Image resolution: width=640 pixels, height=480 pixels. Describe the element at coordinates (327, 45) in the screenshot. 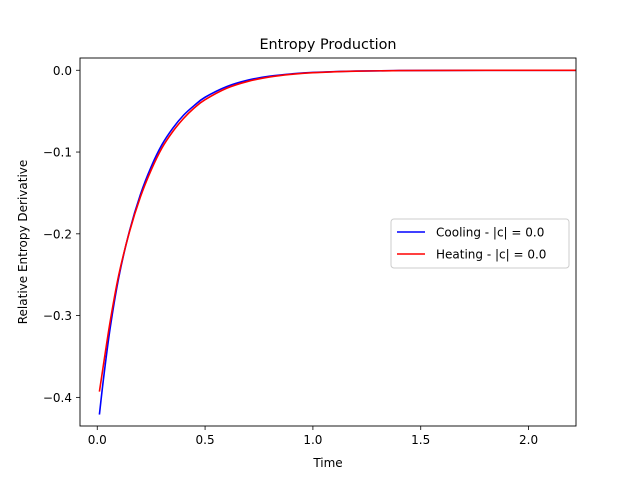

I see `chart-title: Entropy Production` at that location.